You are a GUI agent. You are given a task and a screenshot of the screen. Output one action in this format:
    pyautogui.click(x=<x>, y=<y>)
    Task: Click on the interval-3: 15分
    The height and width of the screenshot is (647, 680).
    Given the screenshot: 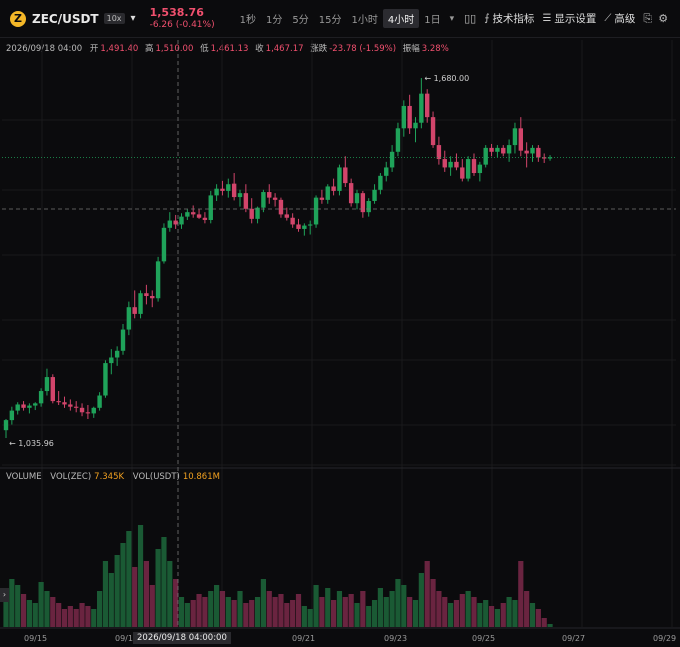 What is the action you would take?
    pyautogui.click(x=330, y=20)
    